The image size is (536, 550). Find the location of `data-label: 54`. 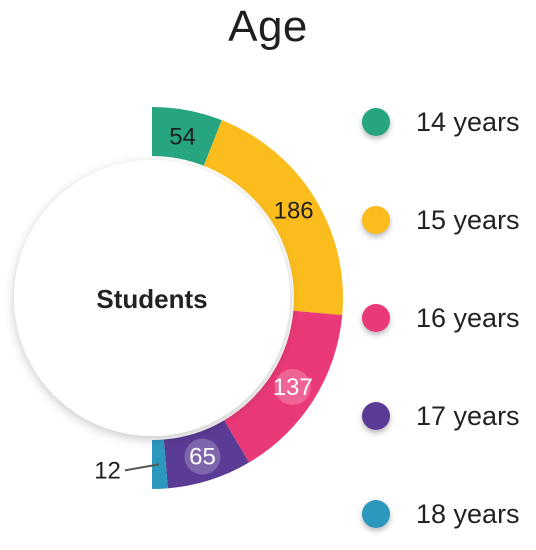

data-label: 54 is located at coordinates (182, 136).